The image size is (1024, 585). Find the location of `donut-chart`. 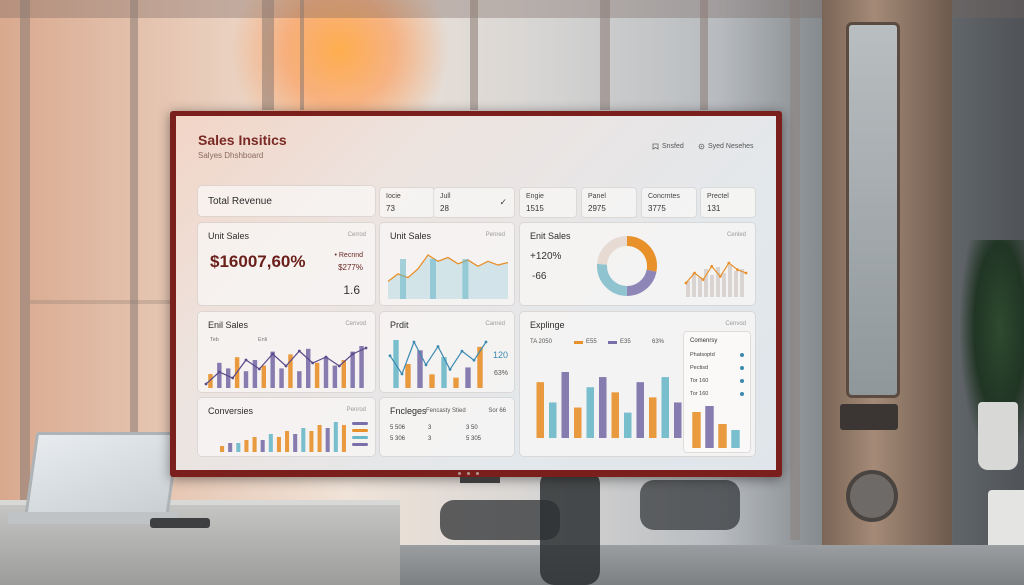

donut-chart is located at coordinates (627, 266).